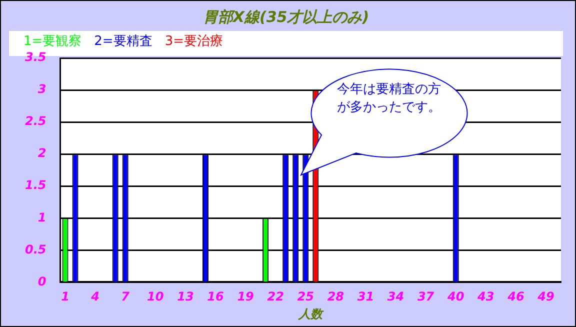 The width and height of the screenshot is (576, 327). What do you see at coordinates (53, 40) in the screenshot?
I see `text: 1=要観察` at bounding box center [53, 40].